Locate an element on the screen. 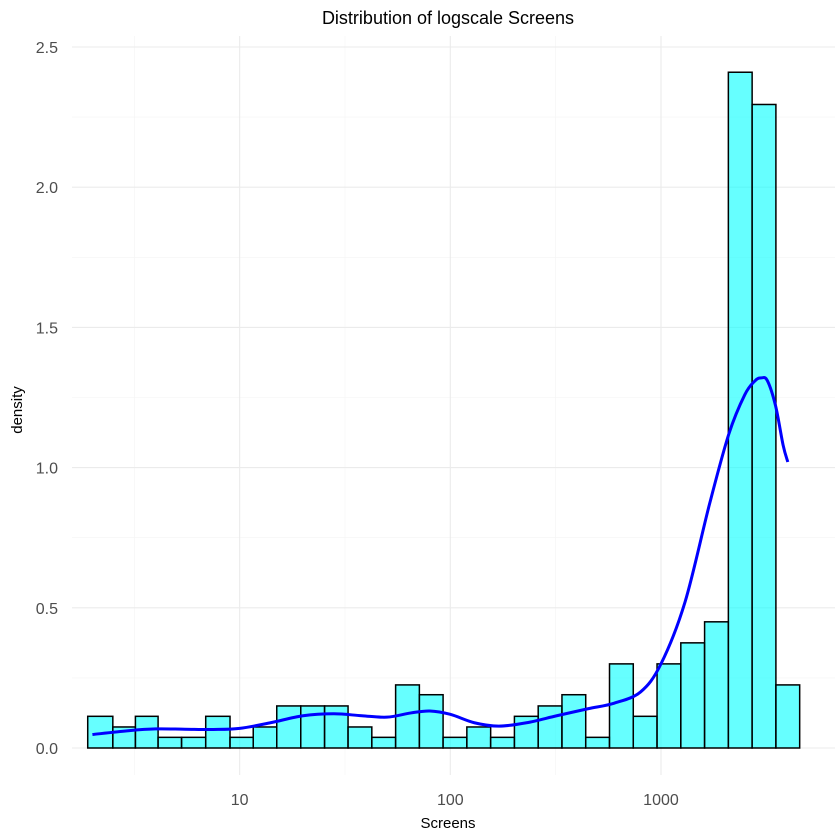 The height and width of the screenshot is (840, 840). y-axis-title: density is located at coordinates (17, 410).